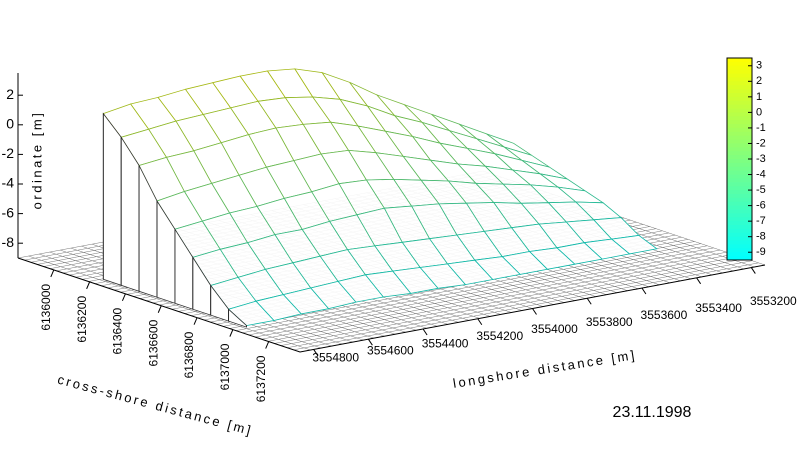 The height and width of the screenshot is (460, 800). What do you see at coordinates (761, 237) in the screenshot?
I see `colorbar-tick-label: -8` at bounding box center [761, 237].